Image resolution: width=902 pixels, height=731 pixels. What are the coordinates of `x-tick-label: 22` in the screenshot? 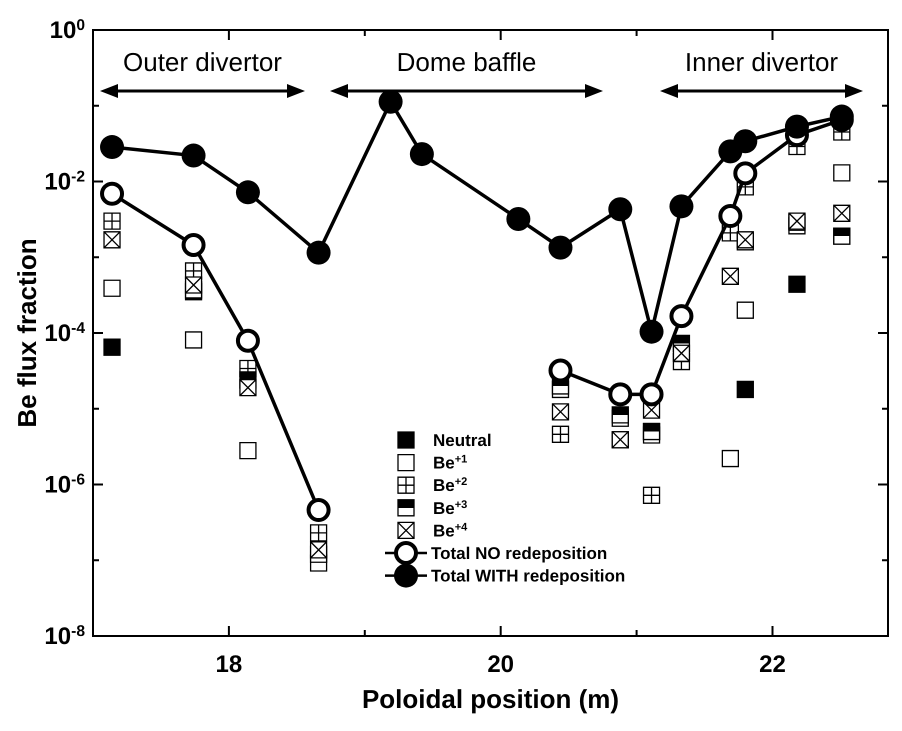 It's located at (772, 664).